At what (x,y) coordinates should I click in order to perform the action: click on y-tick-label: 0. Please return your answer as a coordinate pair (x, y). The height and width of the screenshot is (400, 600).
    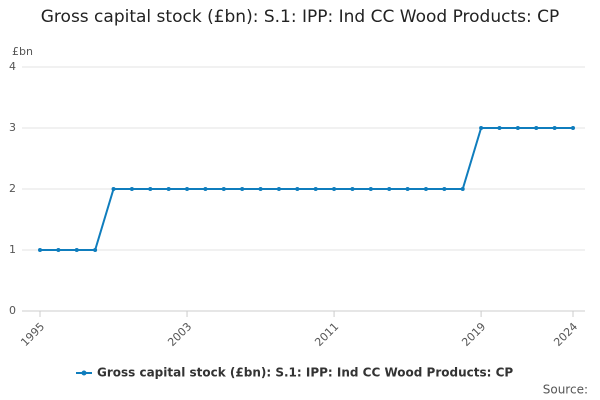
    Looking at the image, I should click on (12, 310).